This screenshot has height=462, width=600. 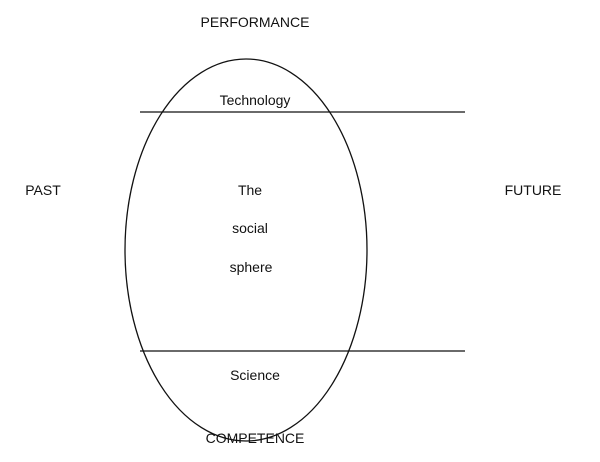 I want to click on center-label-sphere: sphere, so click(x=251, y=267).